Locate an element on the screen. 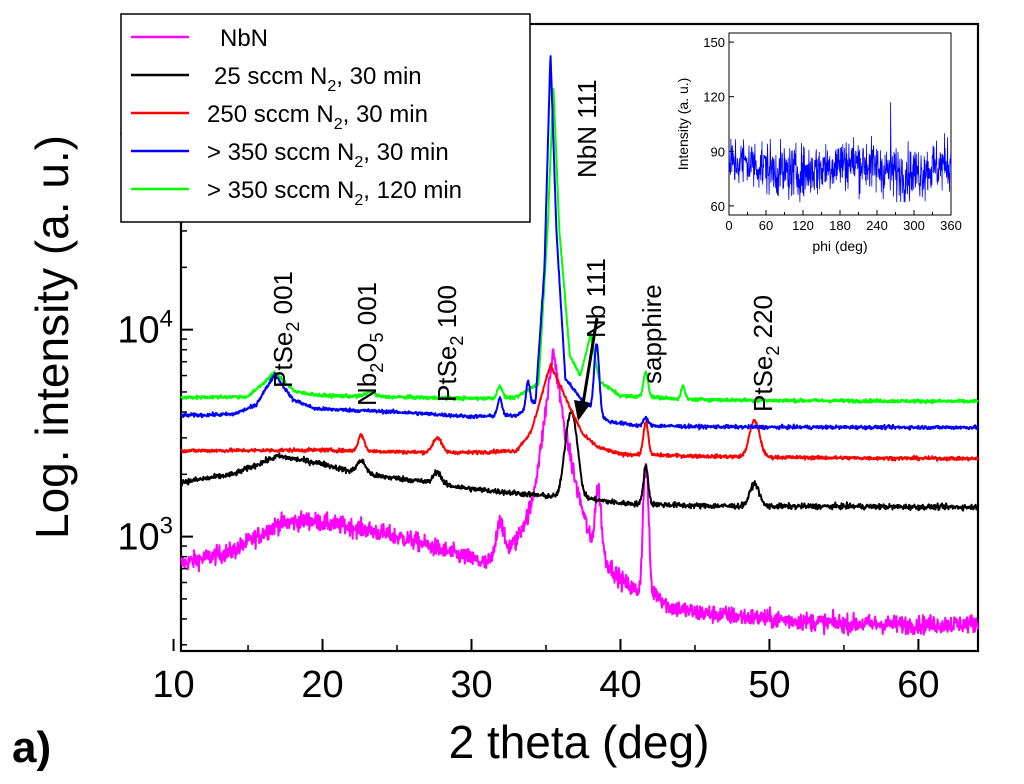  panel-label: a) is located at coordinates (31, 747).